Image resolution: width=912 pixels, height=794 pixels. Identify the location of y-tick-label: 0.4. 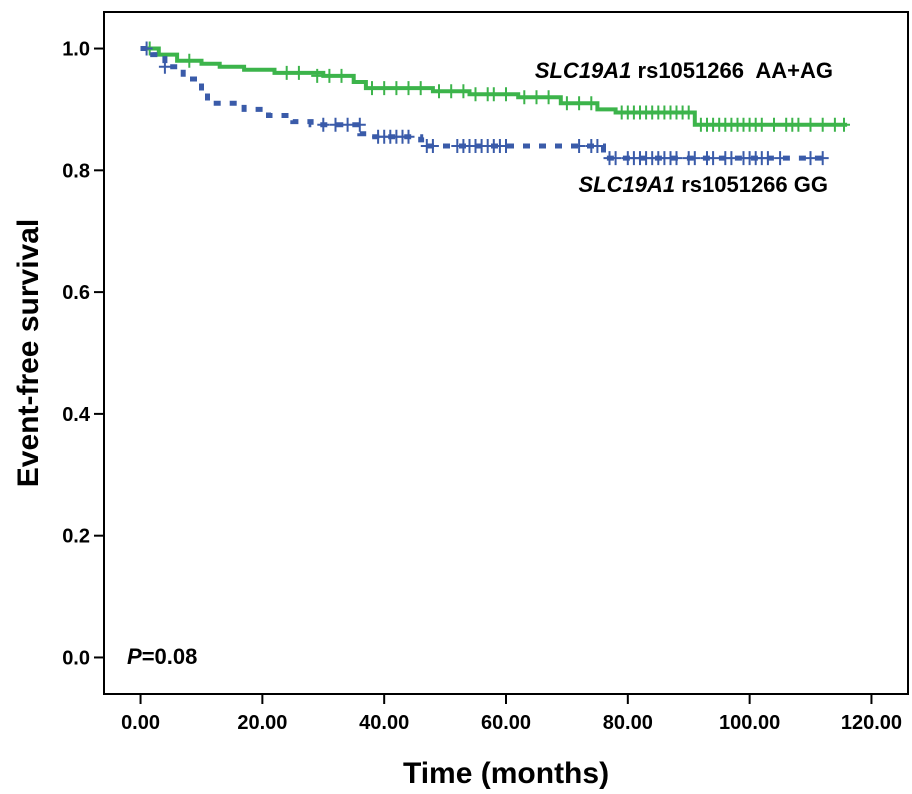
(76, 415).